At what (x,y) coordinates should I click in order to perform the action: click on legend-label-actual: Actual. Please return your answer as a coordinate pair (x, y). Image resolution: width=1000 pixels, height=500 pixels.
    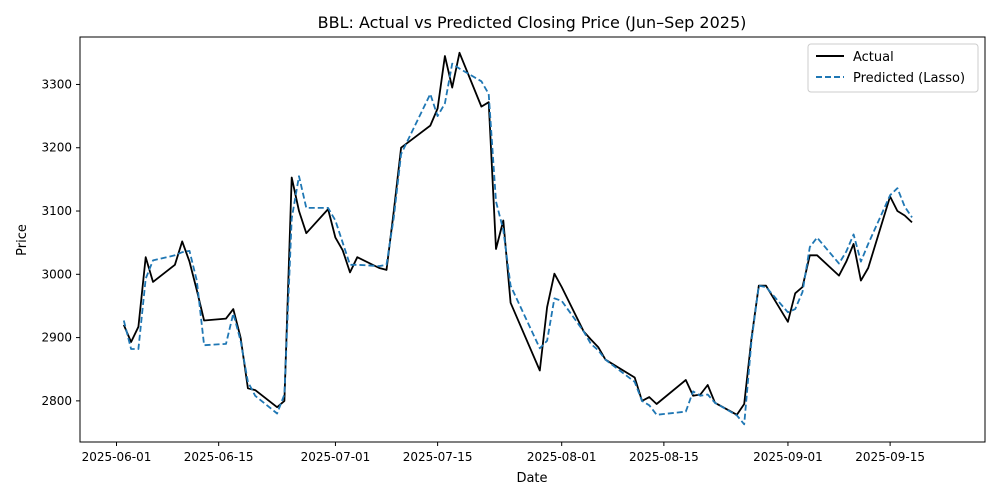
    Looking at the image, I should click on (873, 57).